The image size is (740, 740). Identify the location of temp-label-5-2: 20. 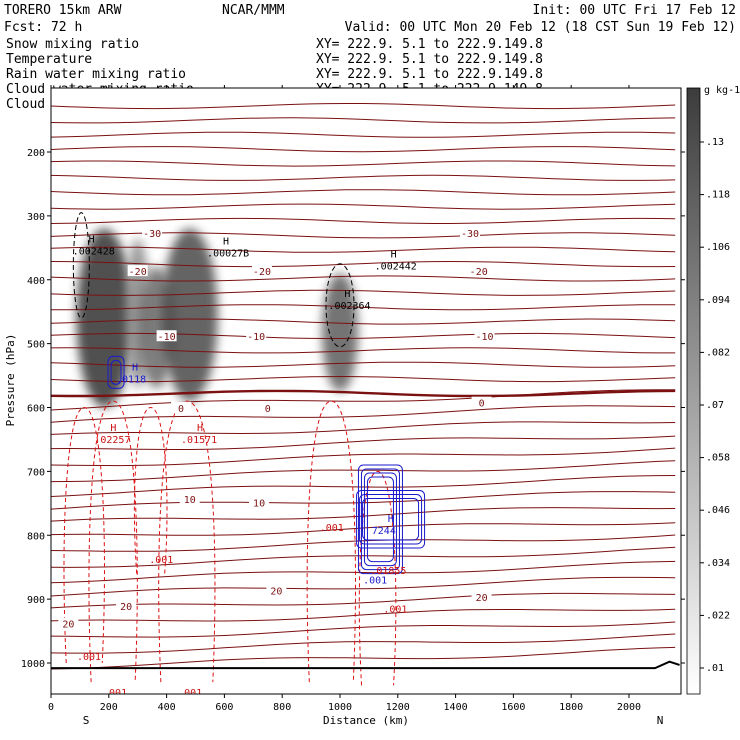
(276, 591).